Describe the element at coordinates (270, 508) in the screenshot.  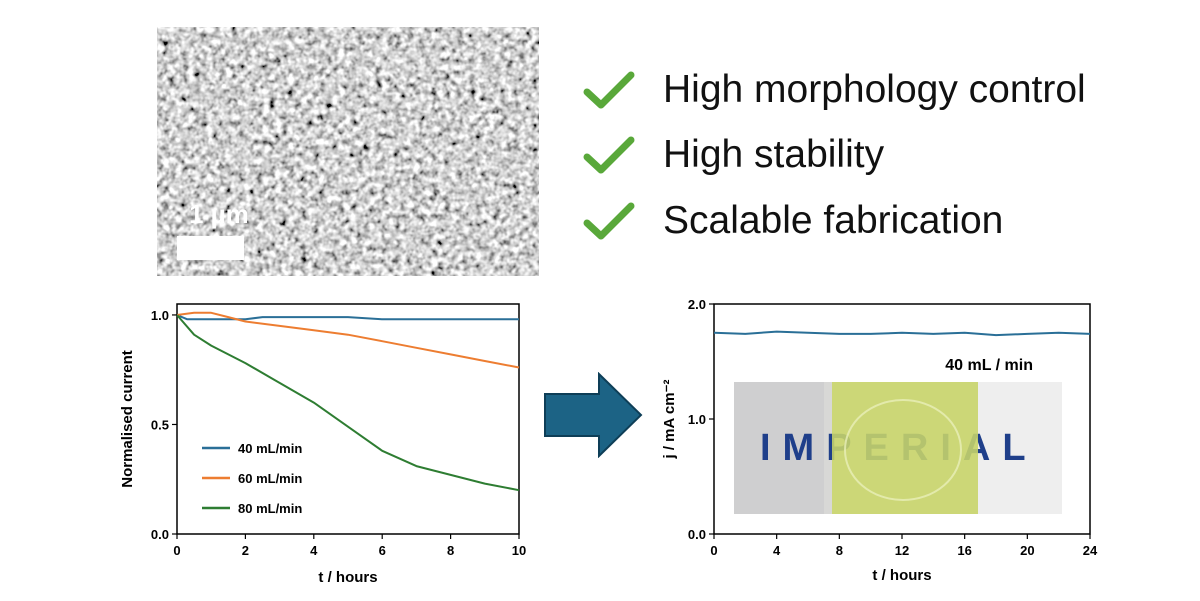
I see `legend-label: 80 mL/min` at that location.